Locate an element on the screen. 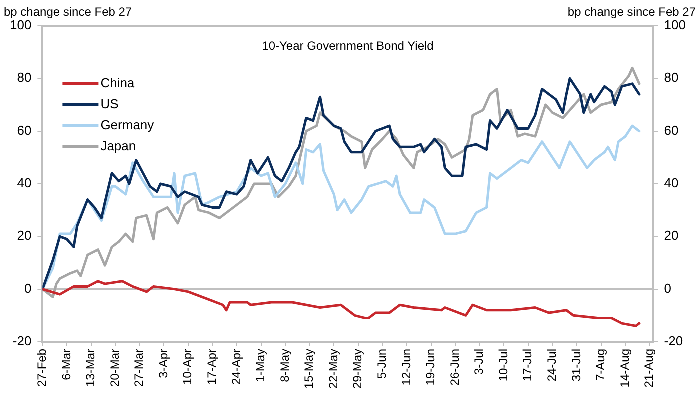 This screenshot has height=394, width=700. y2-tick-label: 40 is located at coordinates (671, 183).